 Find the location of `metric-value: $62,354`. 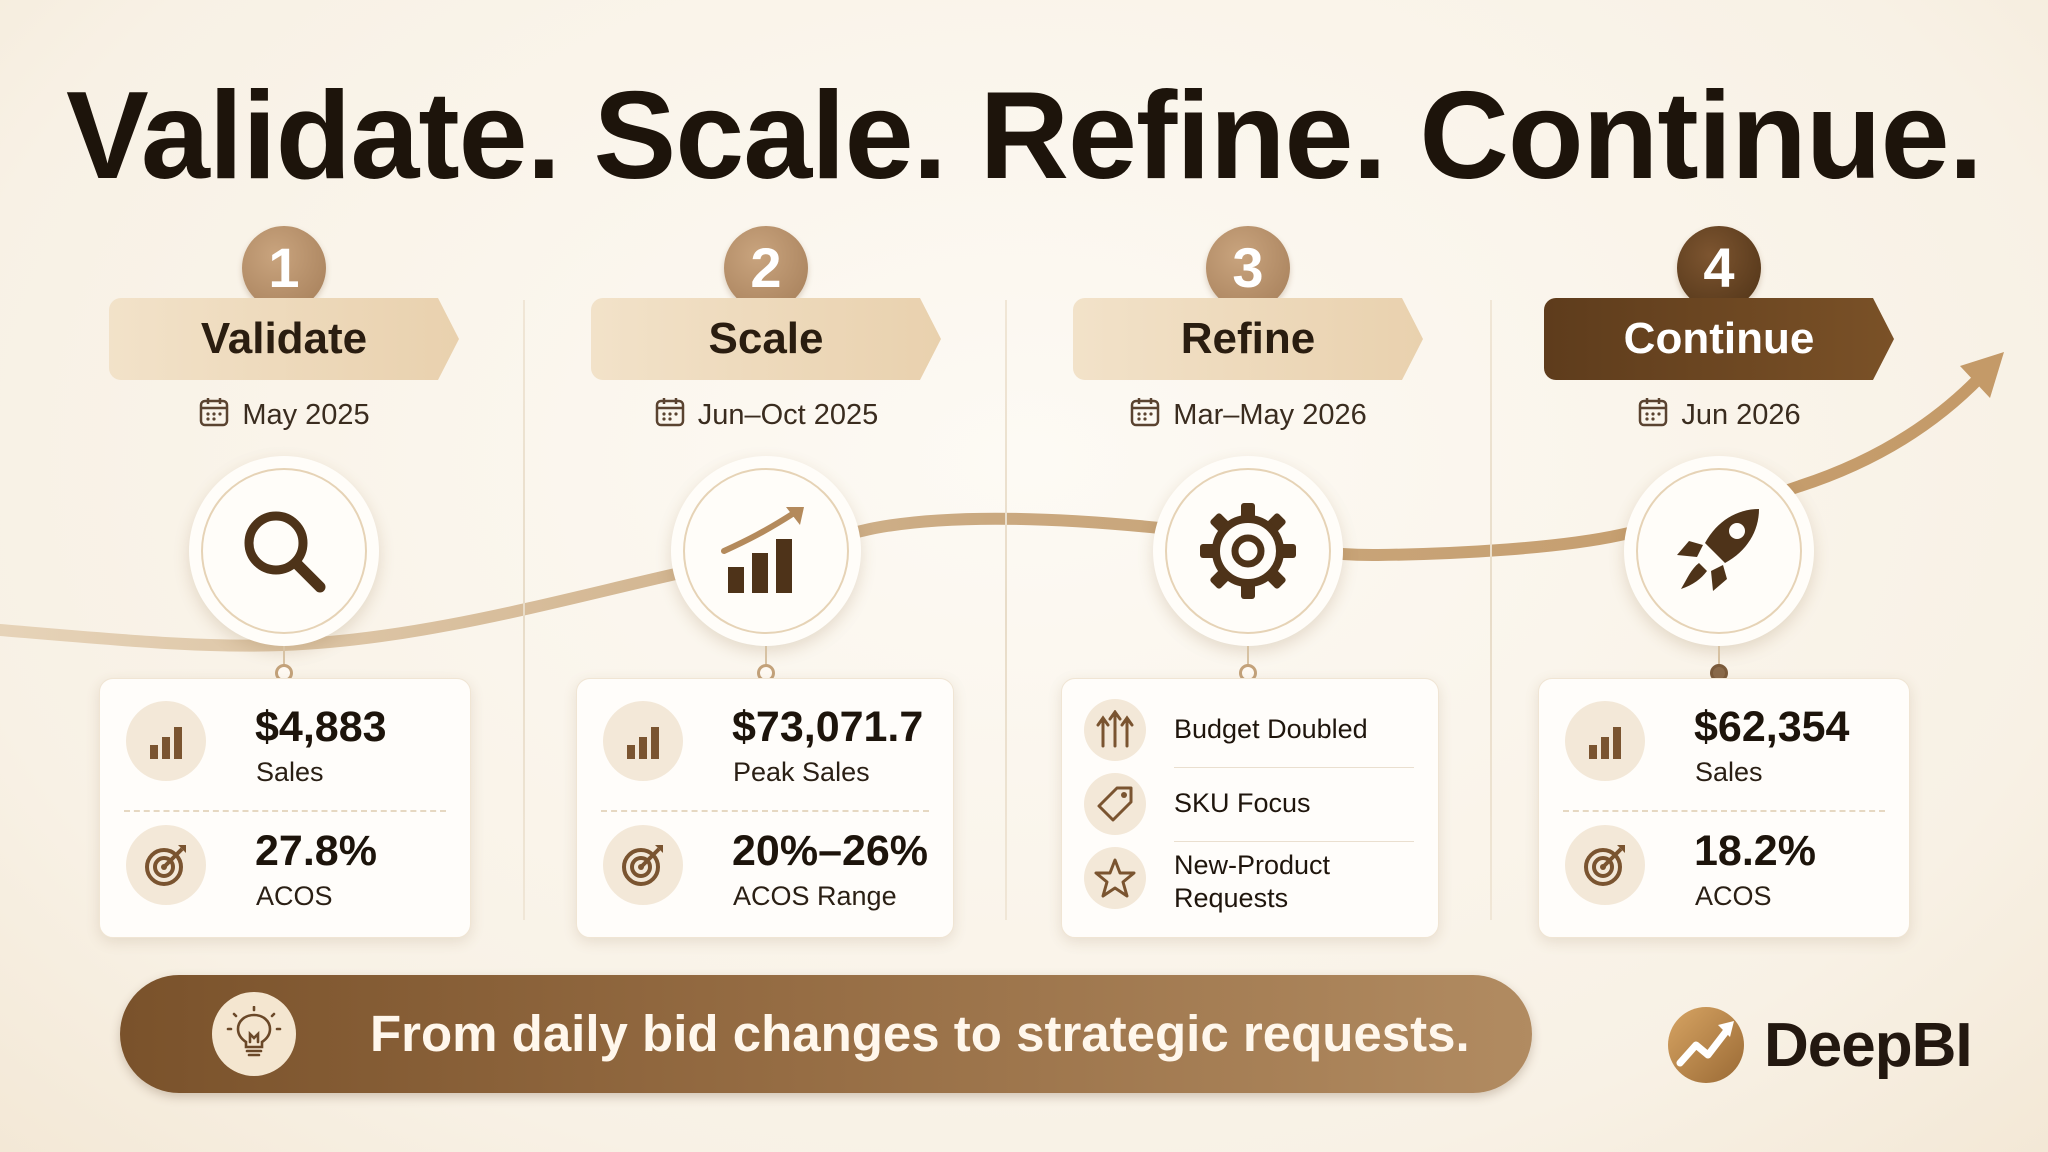

metric-value: $62,354 is located at coordinates (1772, 727).